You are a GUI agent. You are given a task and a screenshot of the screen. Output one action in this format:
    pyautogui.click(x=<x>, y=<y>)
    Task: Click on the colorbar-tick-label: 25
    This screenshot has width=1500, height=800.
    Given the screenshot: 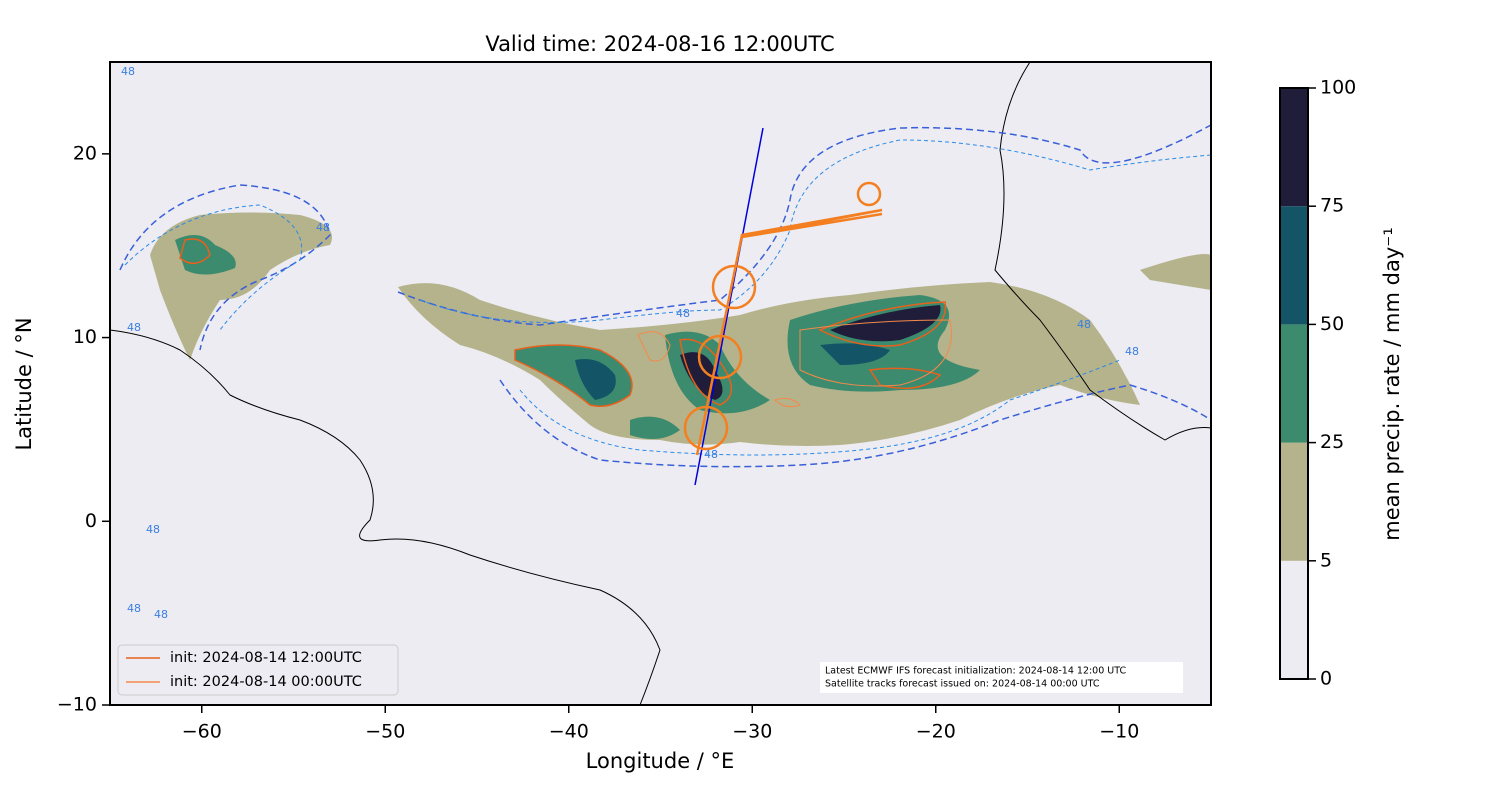 What is the action you would take?
    pyautogui.click(x=1332, y=442)
    